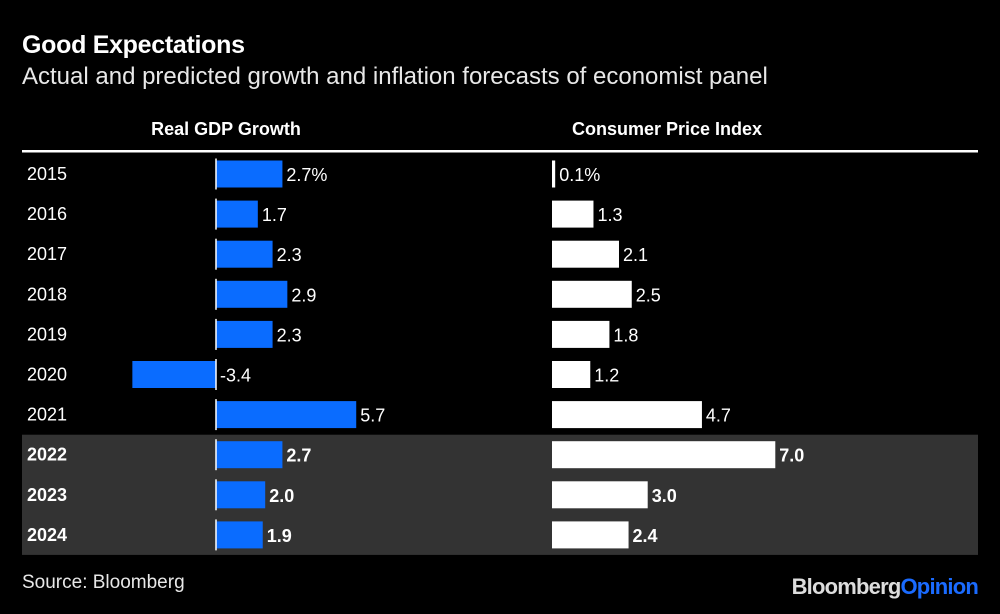 The width and height of the screenshot is (1000, 614). What do you see at coordinates (648, 295) in the screenshot?
I see `cpi-value-label: 2.5` at bounding box center [648, 295].